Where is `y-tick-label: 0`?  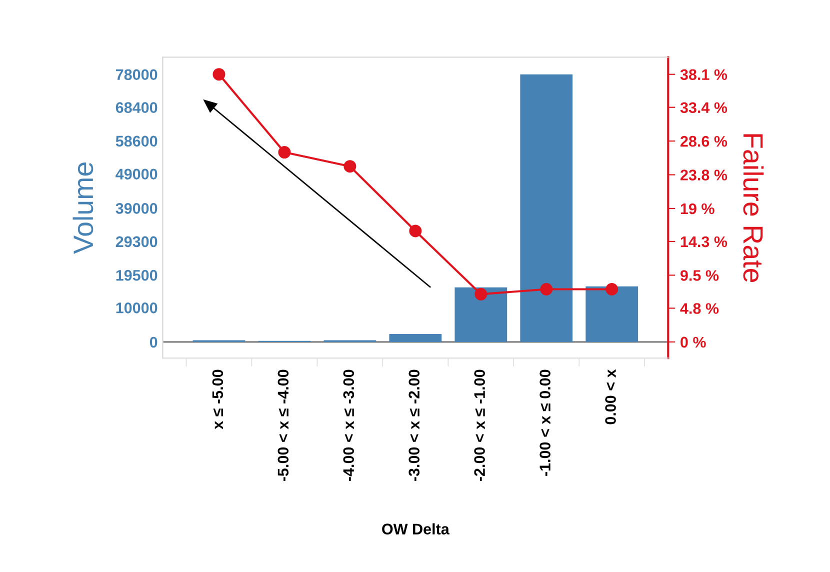
y-tick-label: 0 is located at coordinates (154, 342).